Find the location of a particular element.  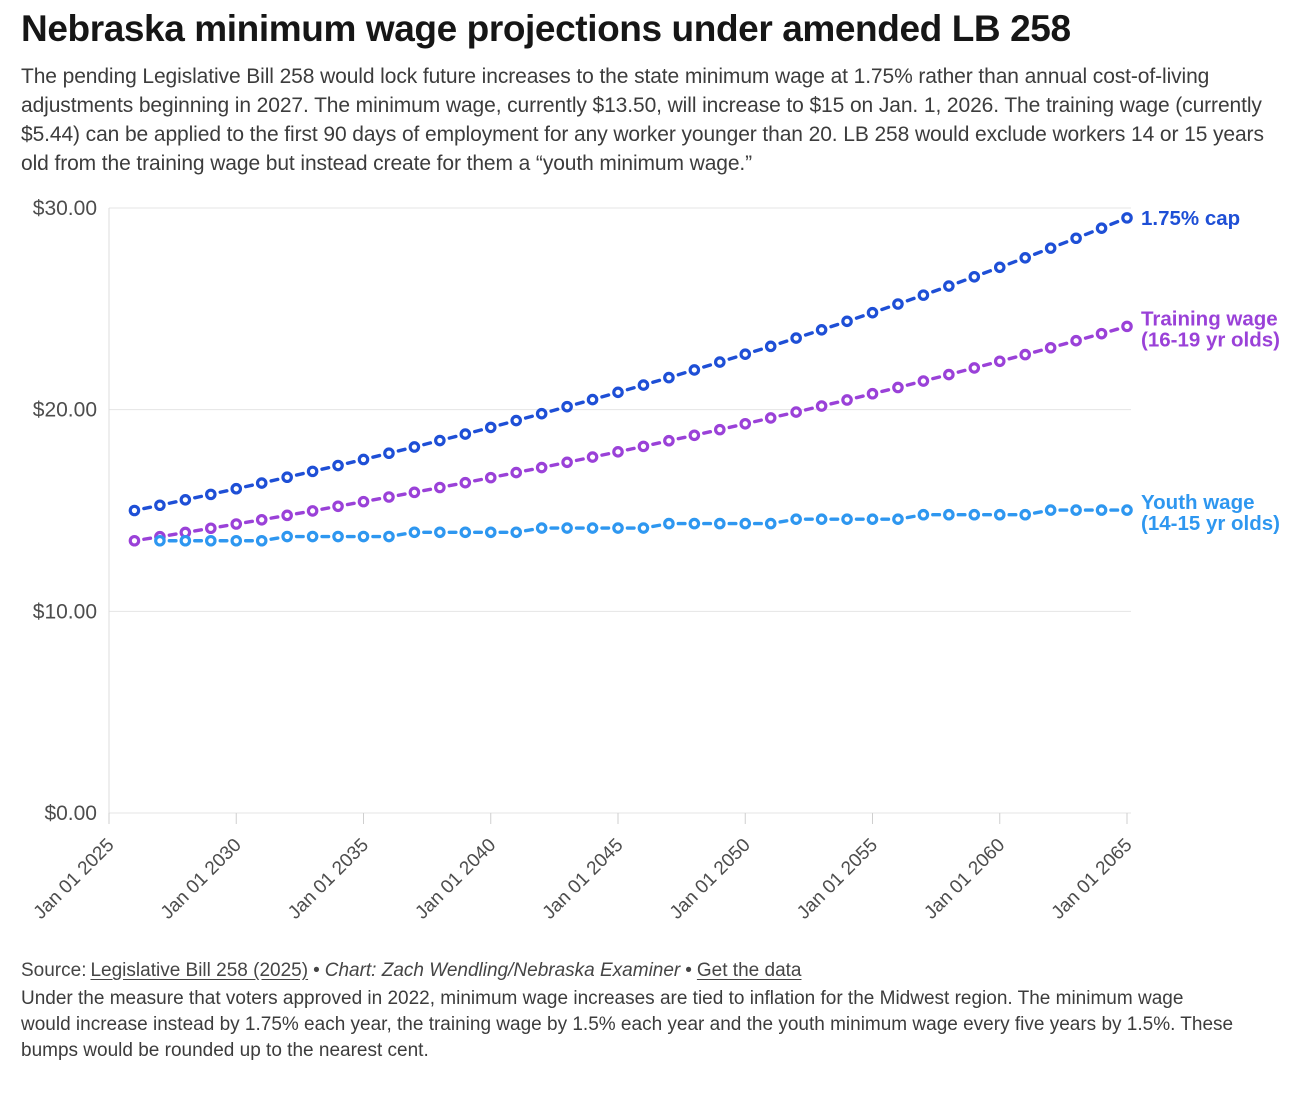

series-label-cap: 1.75% cap is located at coordinates (1190, 218).